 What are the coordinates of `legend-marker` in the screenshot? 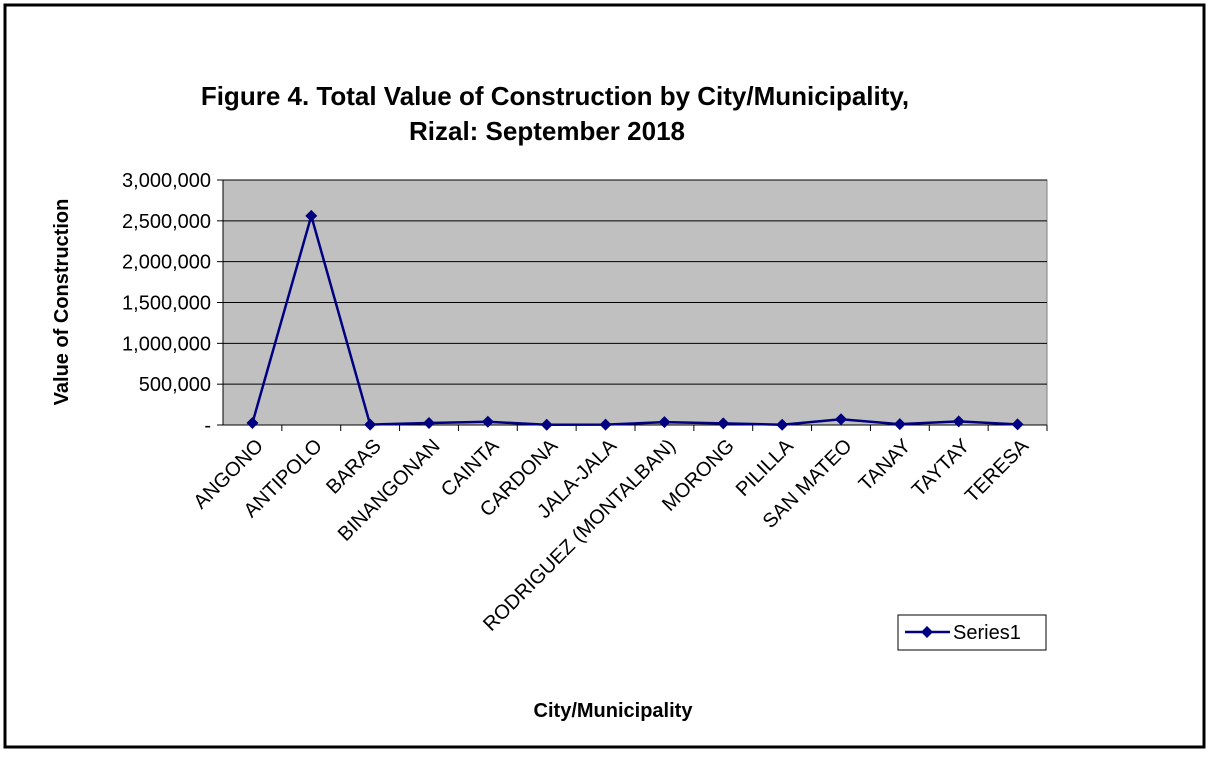 It's located at (927, 632).